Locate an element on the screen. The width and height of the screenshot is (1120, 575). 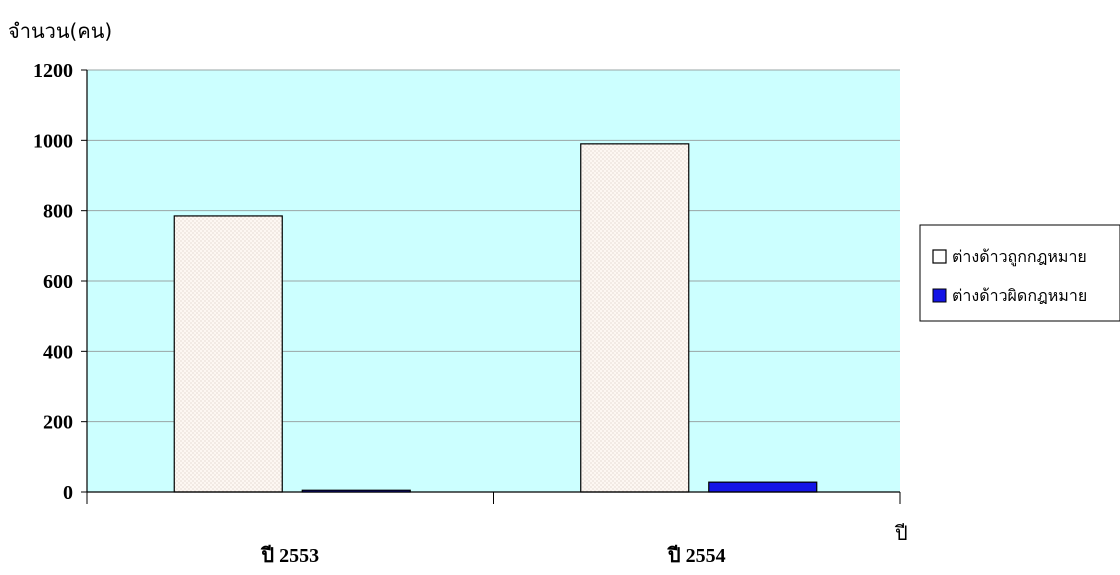
y-tick-label: 400 is located at coordinates (58, 352).